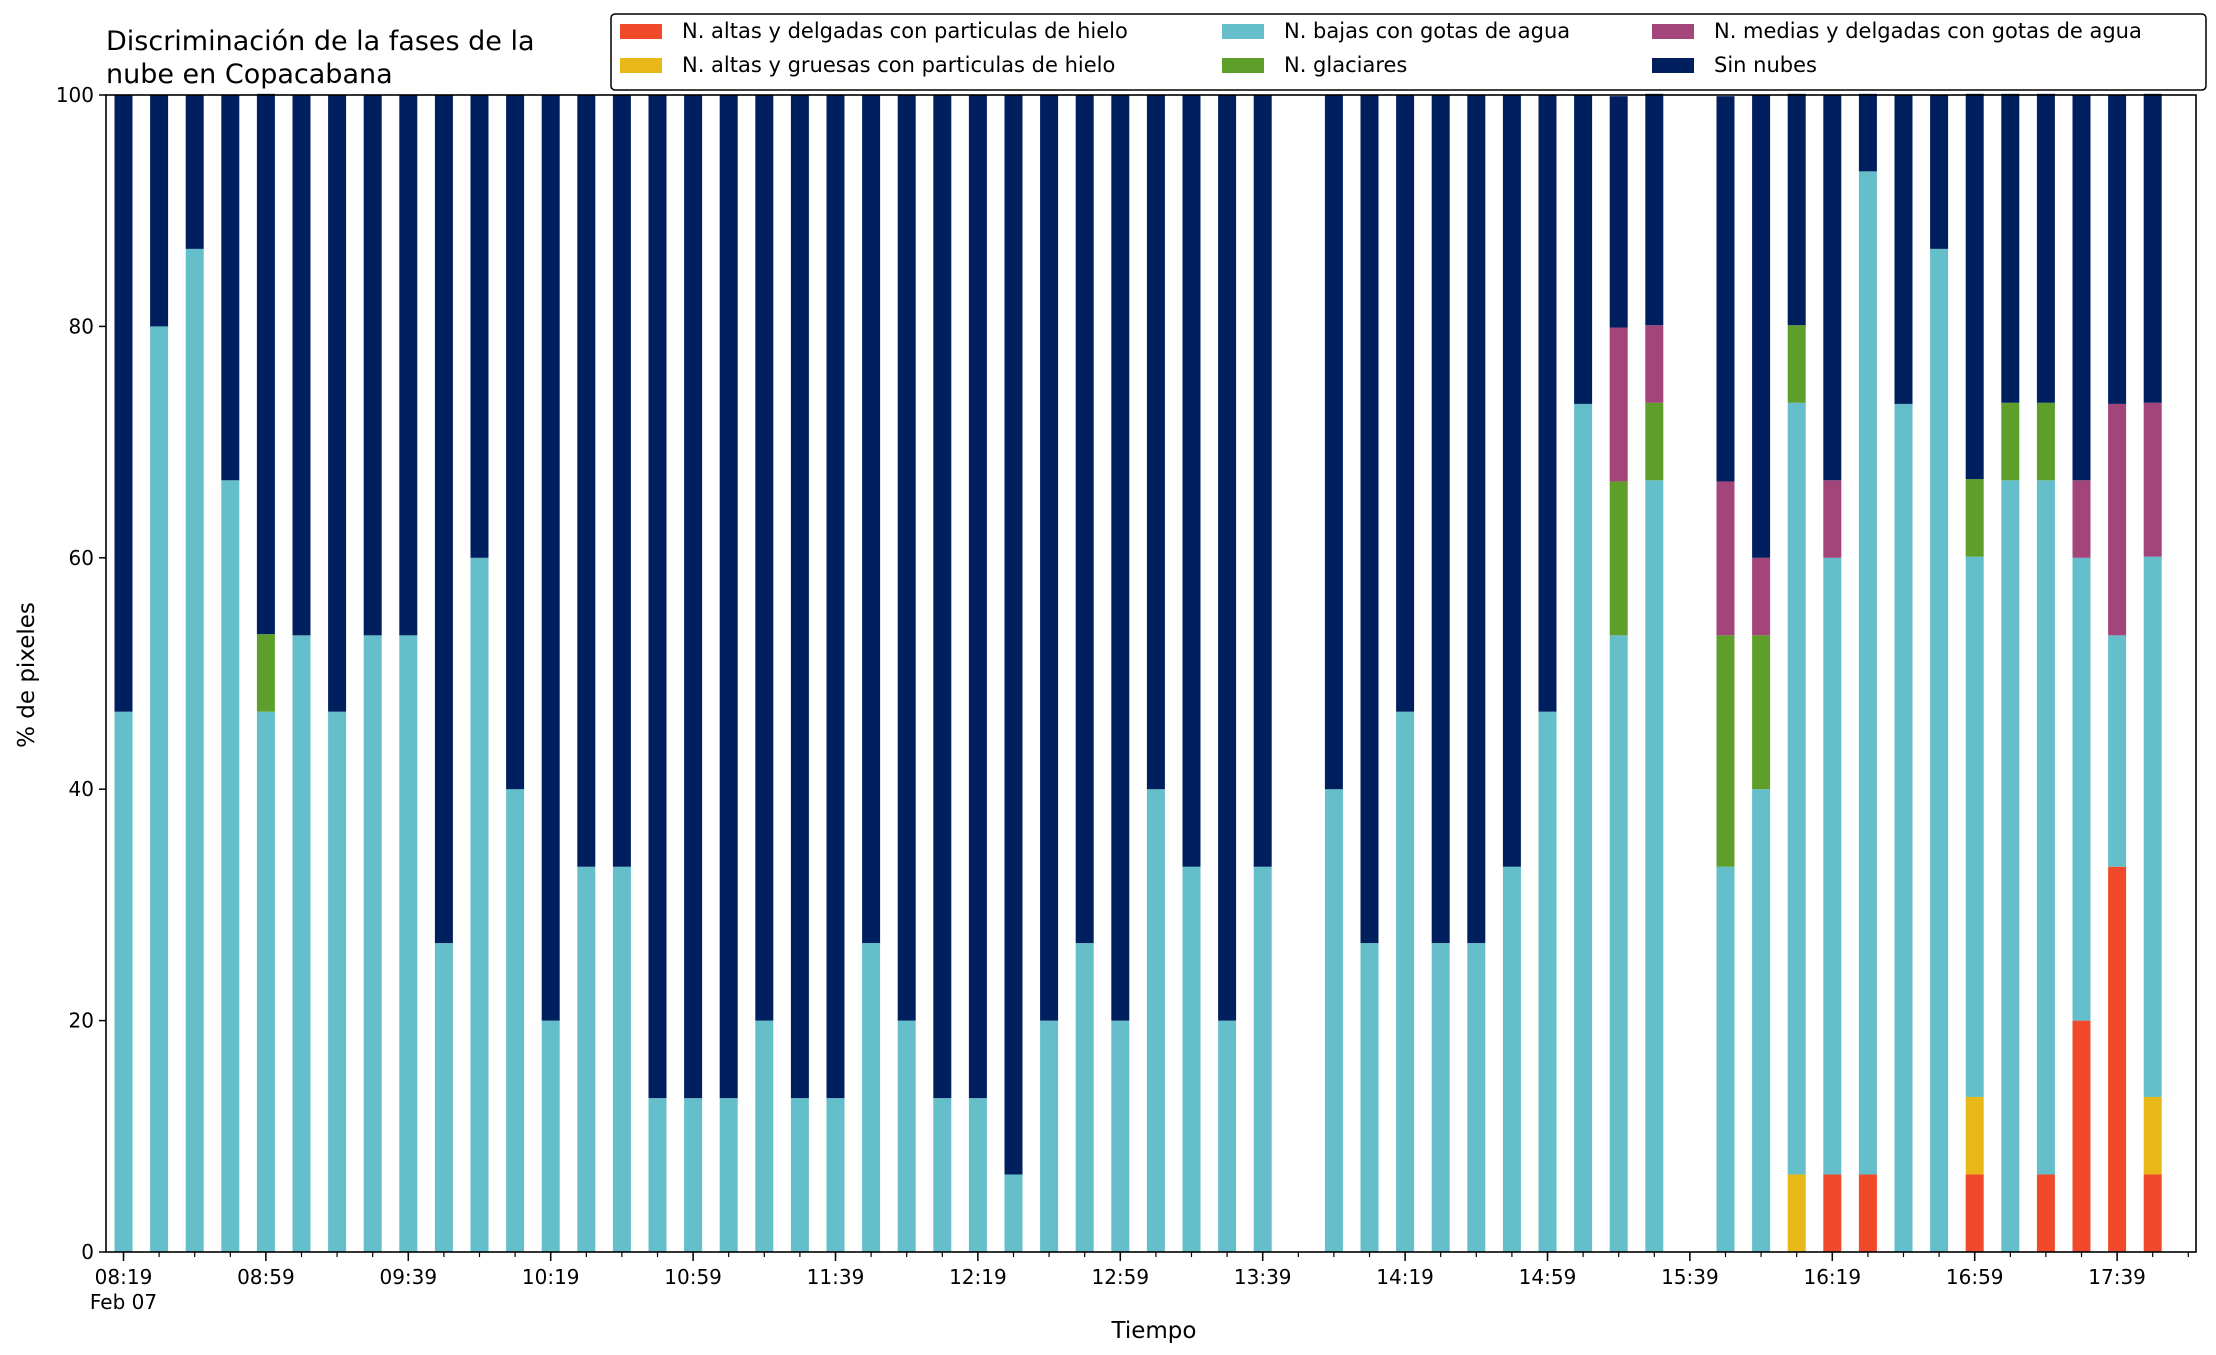 This screenshot has height=1355, width=2216. Describe the element at coordinates (693, 1277) in the screenshot. I see `x-tick-label-4: 10:59` at that location.